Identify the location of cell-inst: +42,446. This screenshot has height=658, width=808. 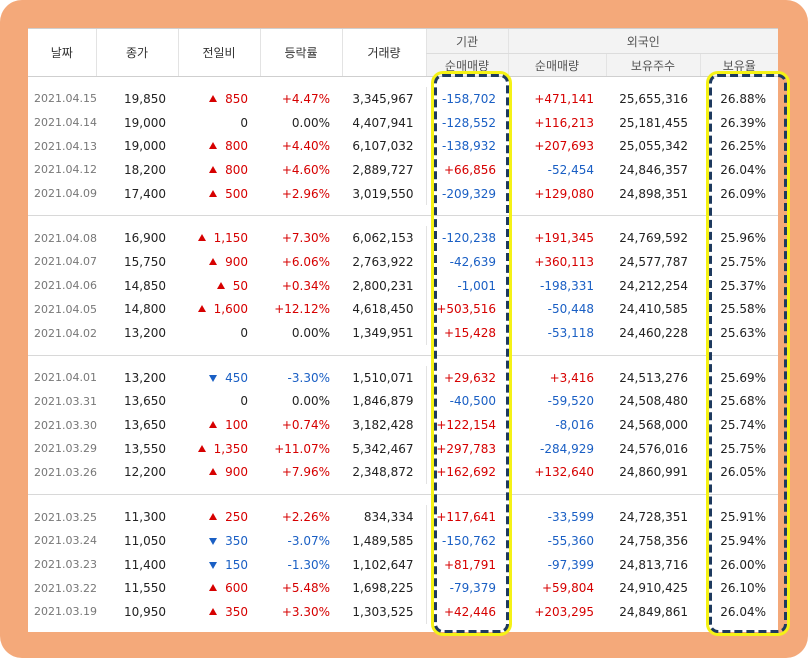
(466, 612).